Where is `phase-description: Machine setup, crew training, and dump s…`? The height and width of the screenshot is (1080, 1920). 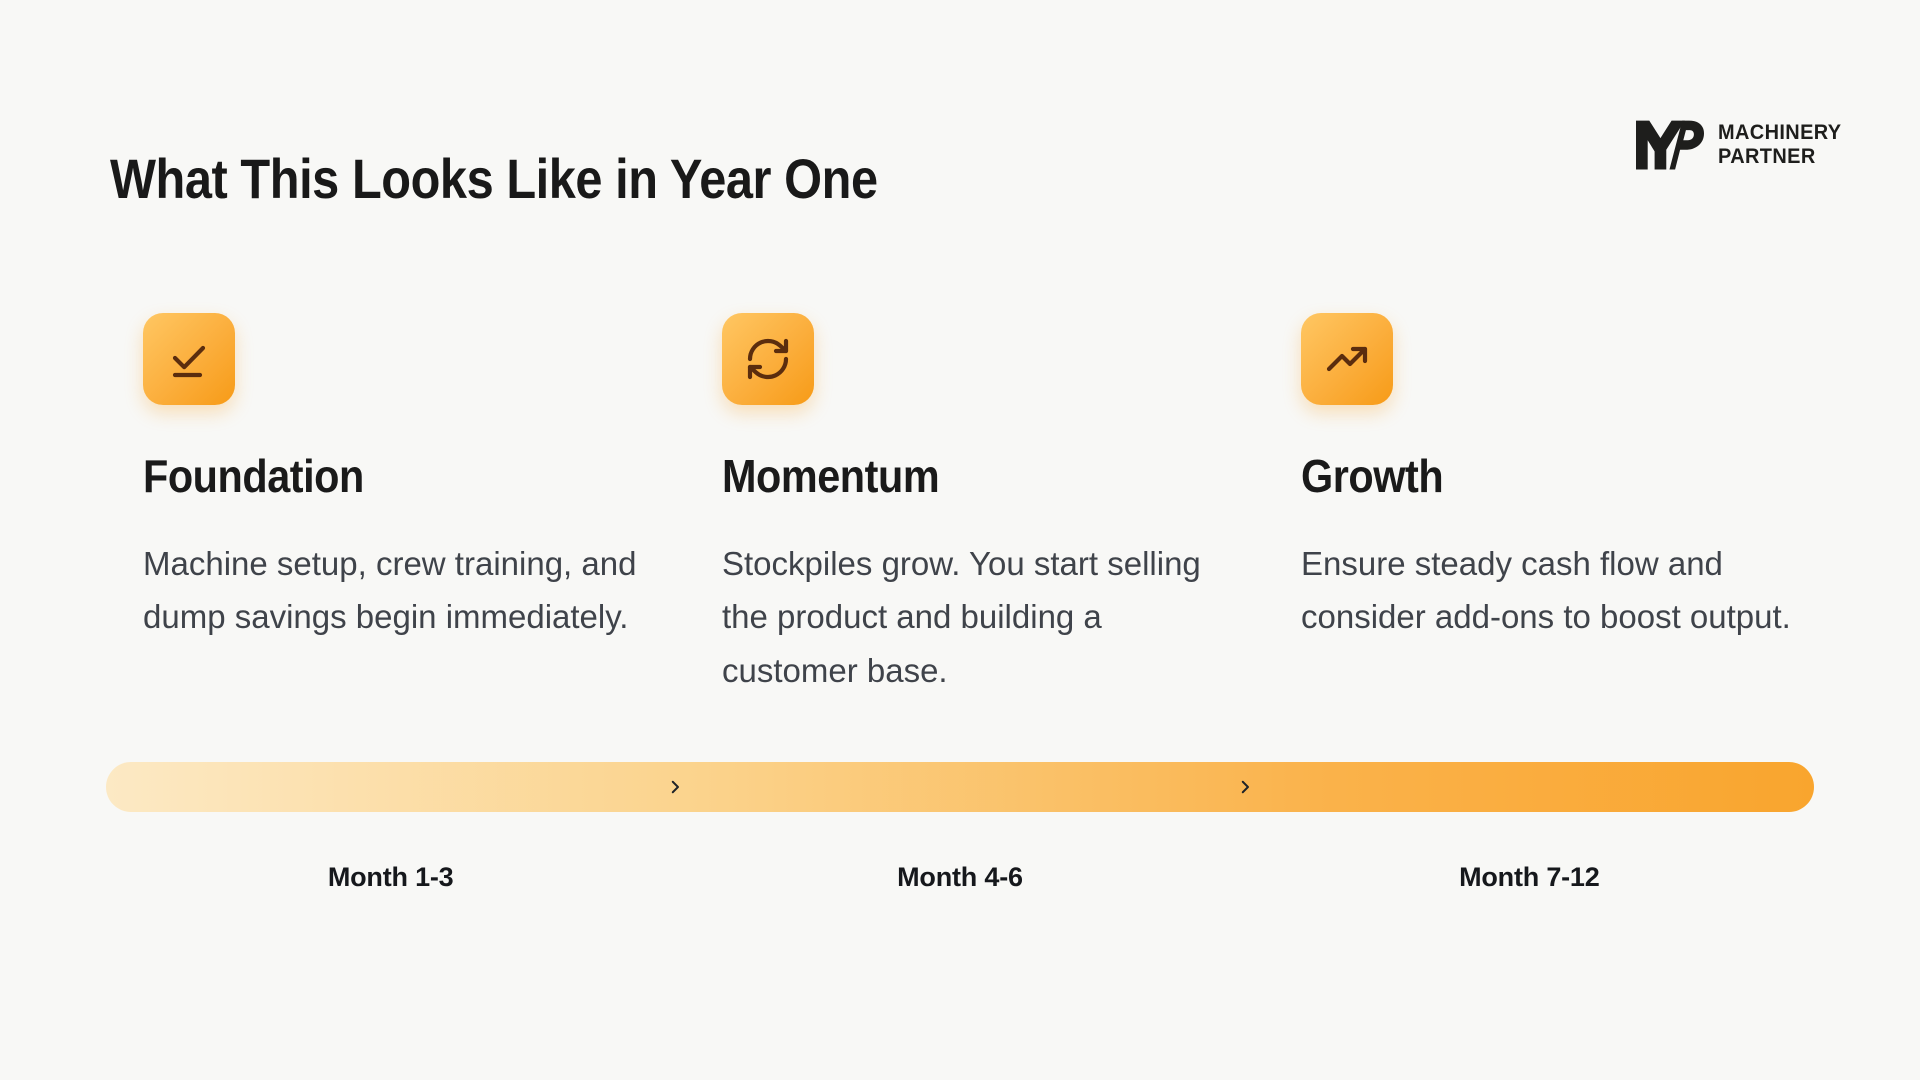
phase-description: Machine setup, crew training, and dump s… is located at coordinates (390, 590).